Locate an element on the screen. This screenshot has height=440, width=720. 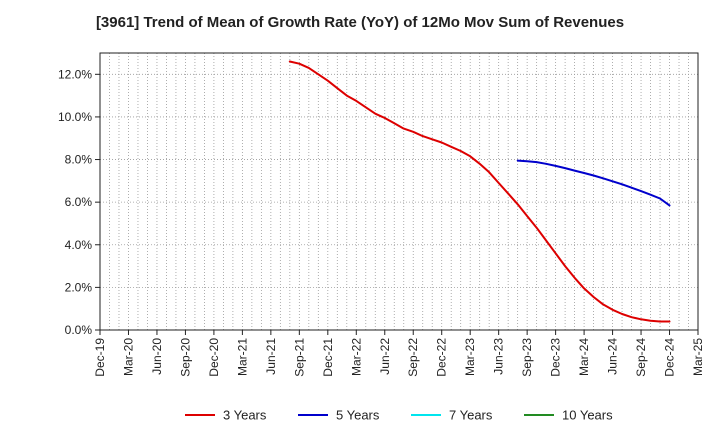
x-tick-label: Dec-22 is located at coordinates (442, 357).